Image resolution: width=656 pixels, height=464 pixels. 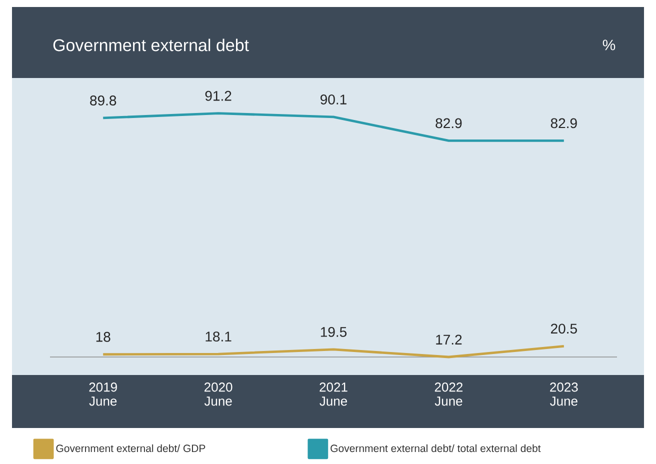 What do you see at coordinates (333, 99) in the screenshot?
I see `data-label: 90.1` at bounding box center [333, 99].